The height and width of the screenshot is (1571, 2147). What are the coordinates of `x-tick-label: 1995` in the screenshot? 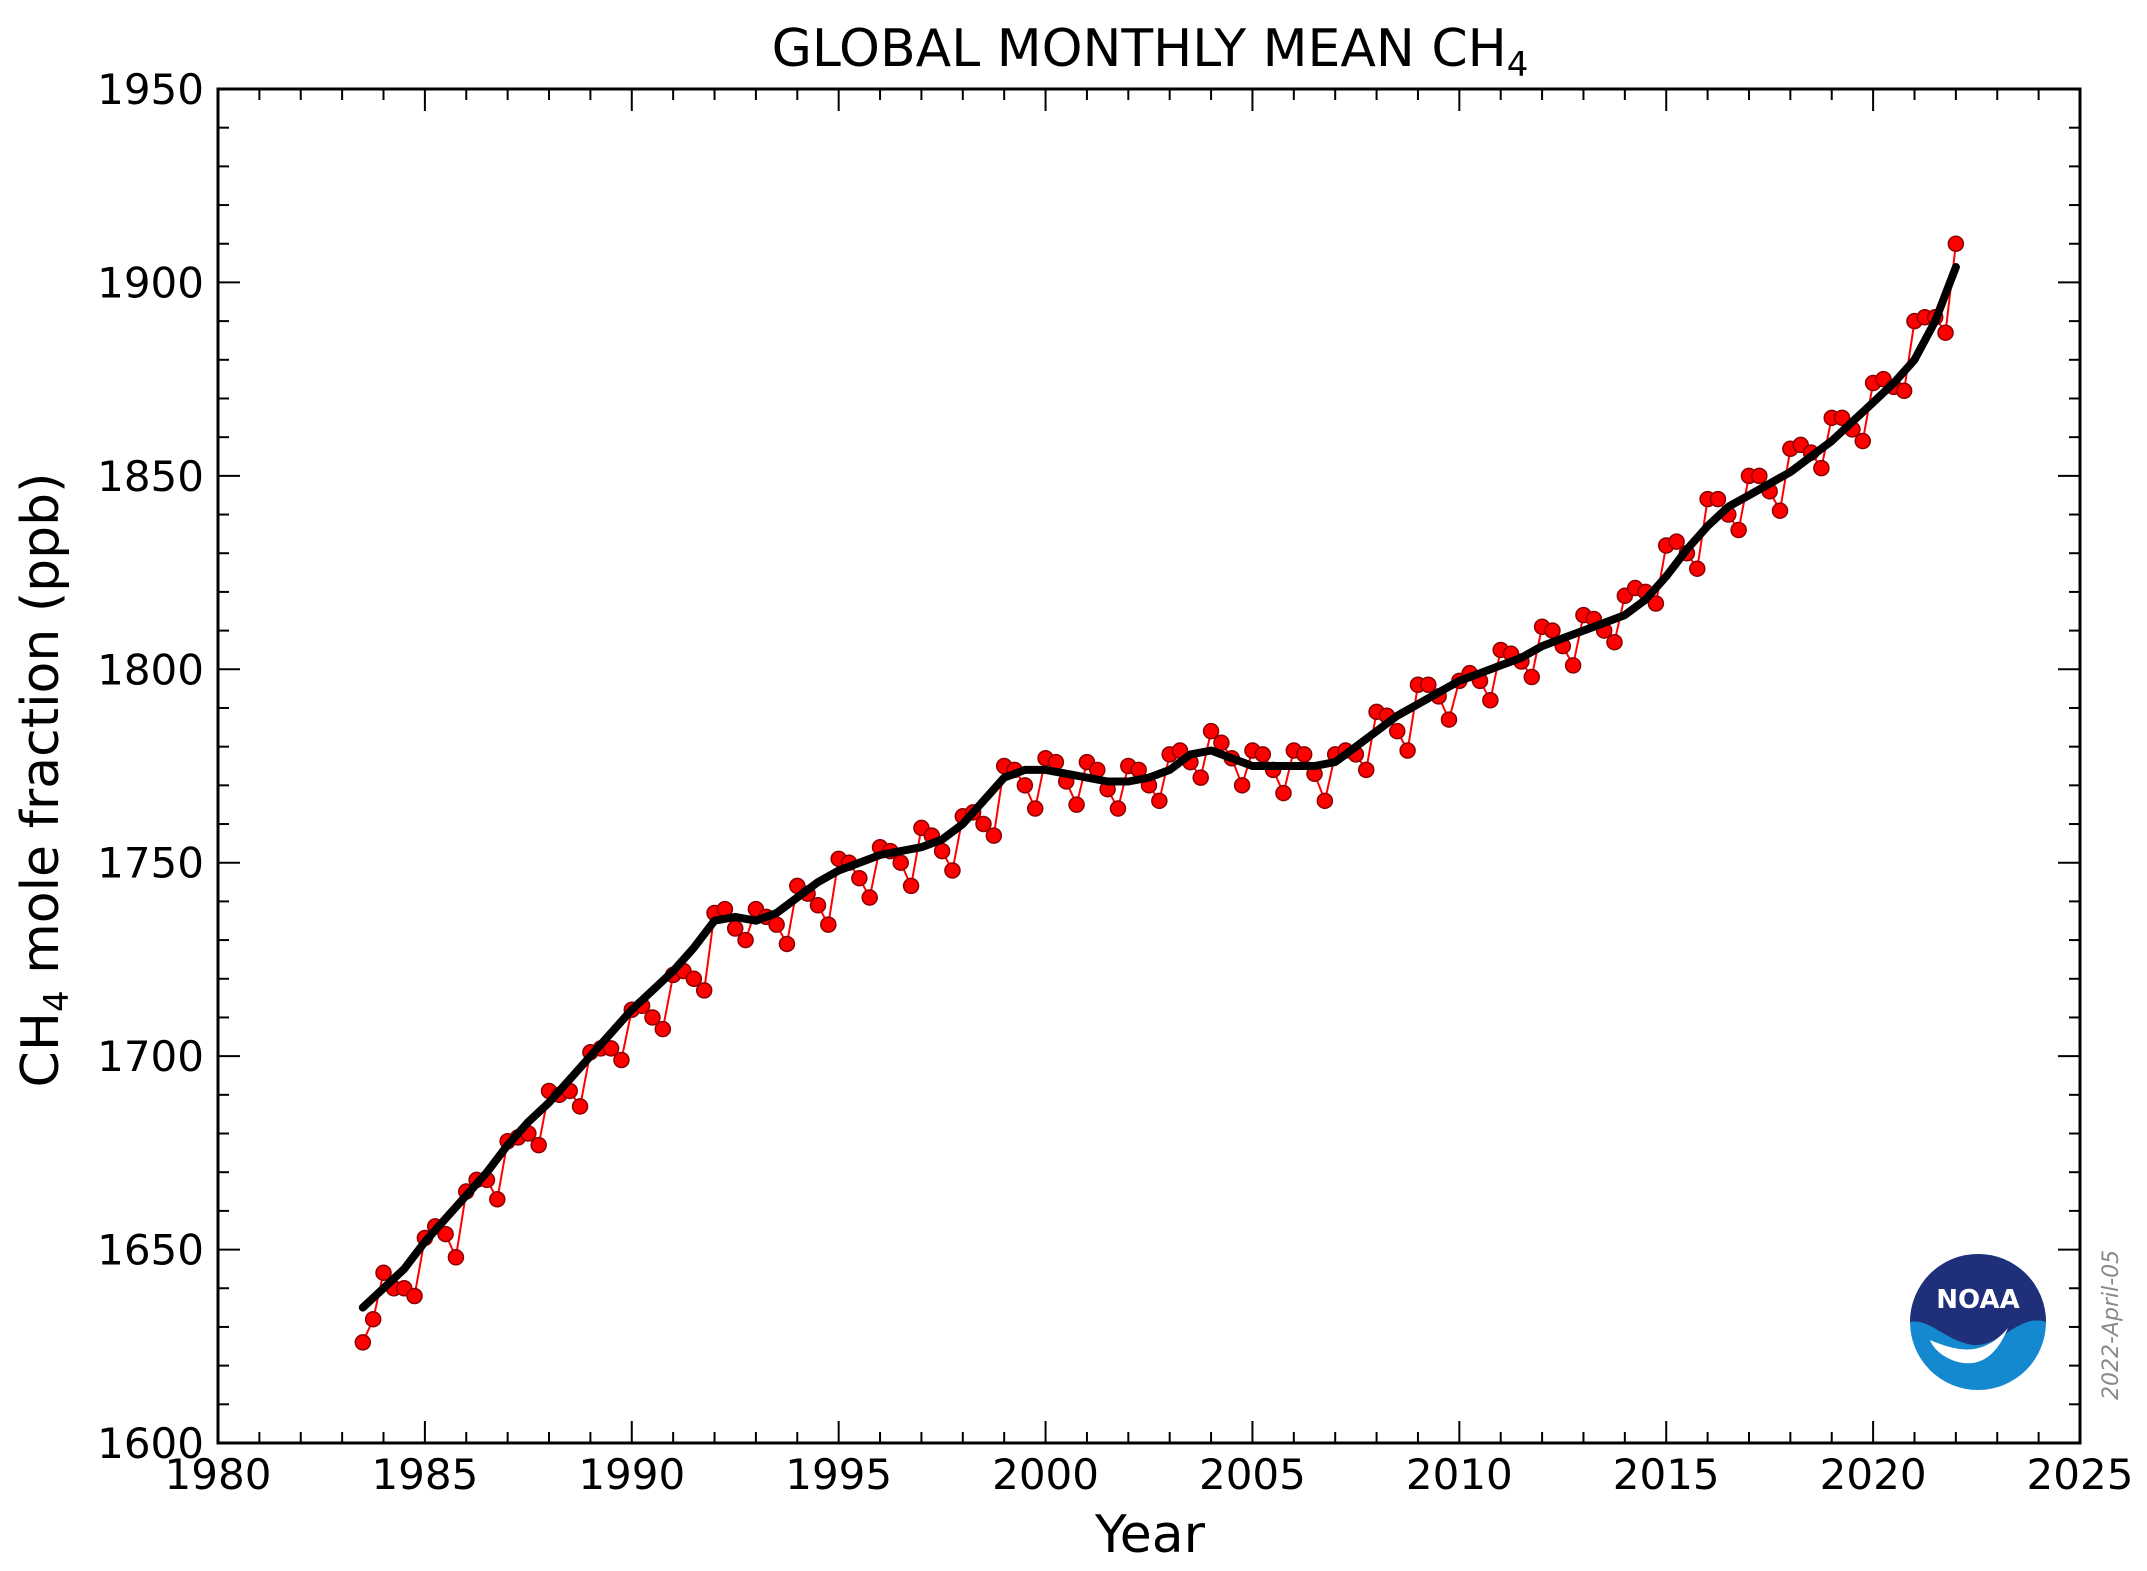 It's located at (838, 1474).